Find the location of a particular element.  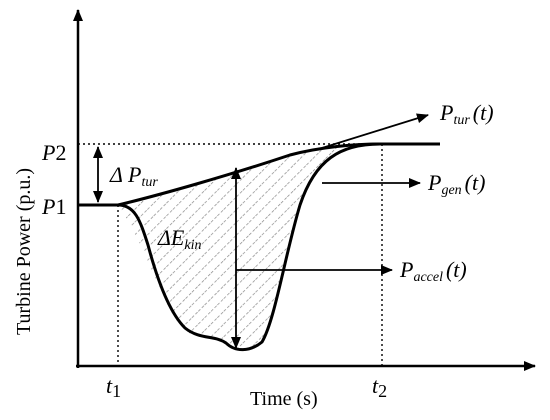

p-accel-label: Paccel (t) is located at coordinates (433, 271).